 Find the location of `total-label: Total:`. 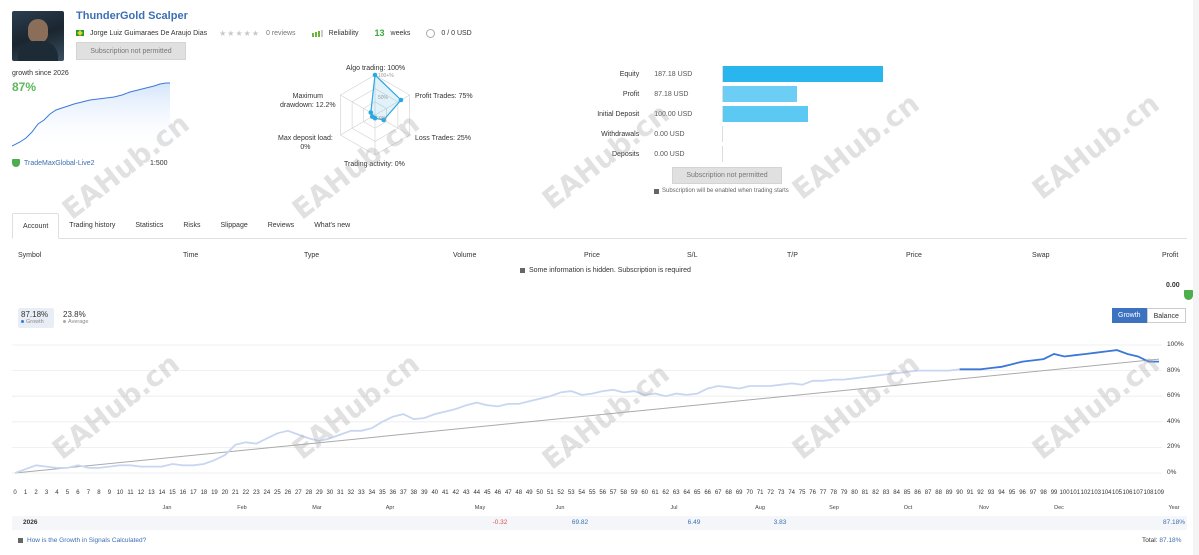

total-label: Total: is located at coordinates (1150, 540).